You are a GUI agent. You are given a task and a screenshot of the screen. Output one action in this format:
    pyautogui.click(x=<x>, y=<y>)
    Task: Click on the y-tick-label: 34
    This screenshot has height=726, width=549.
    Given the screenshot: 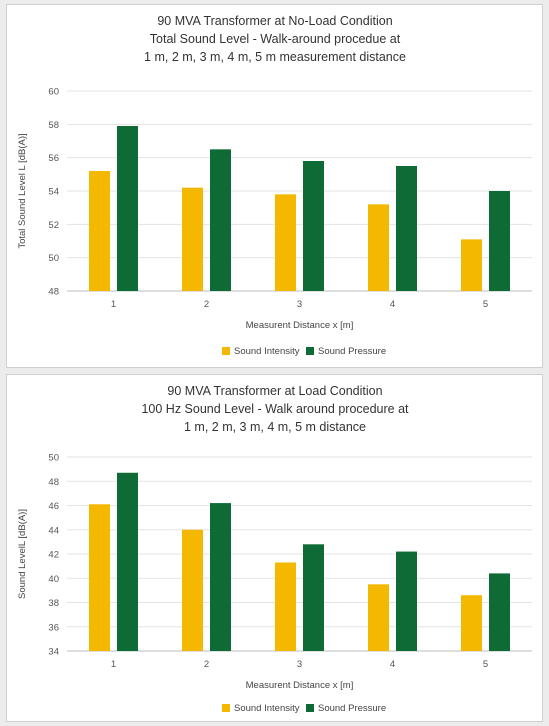 What is the action you would take?
    pyautogui.click(x=53, y=652)
    